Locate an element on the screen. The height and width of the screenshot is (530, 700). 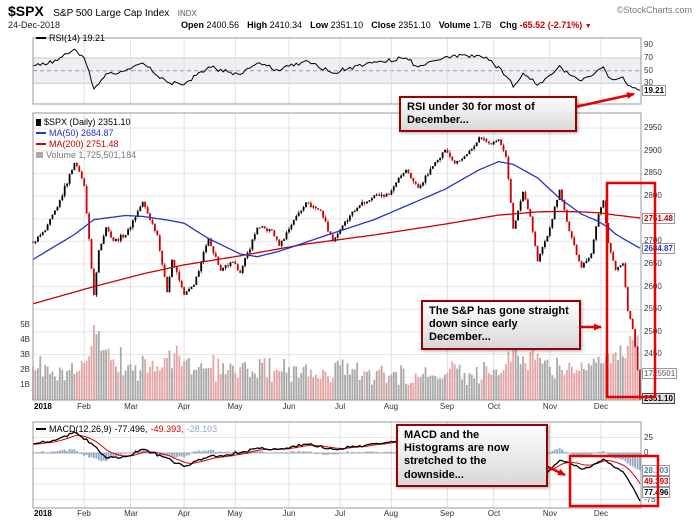
spx-legend: $SPX (Daily) 2351.10 is located at coordinates (83, 122).